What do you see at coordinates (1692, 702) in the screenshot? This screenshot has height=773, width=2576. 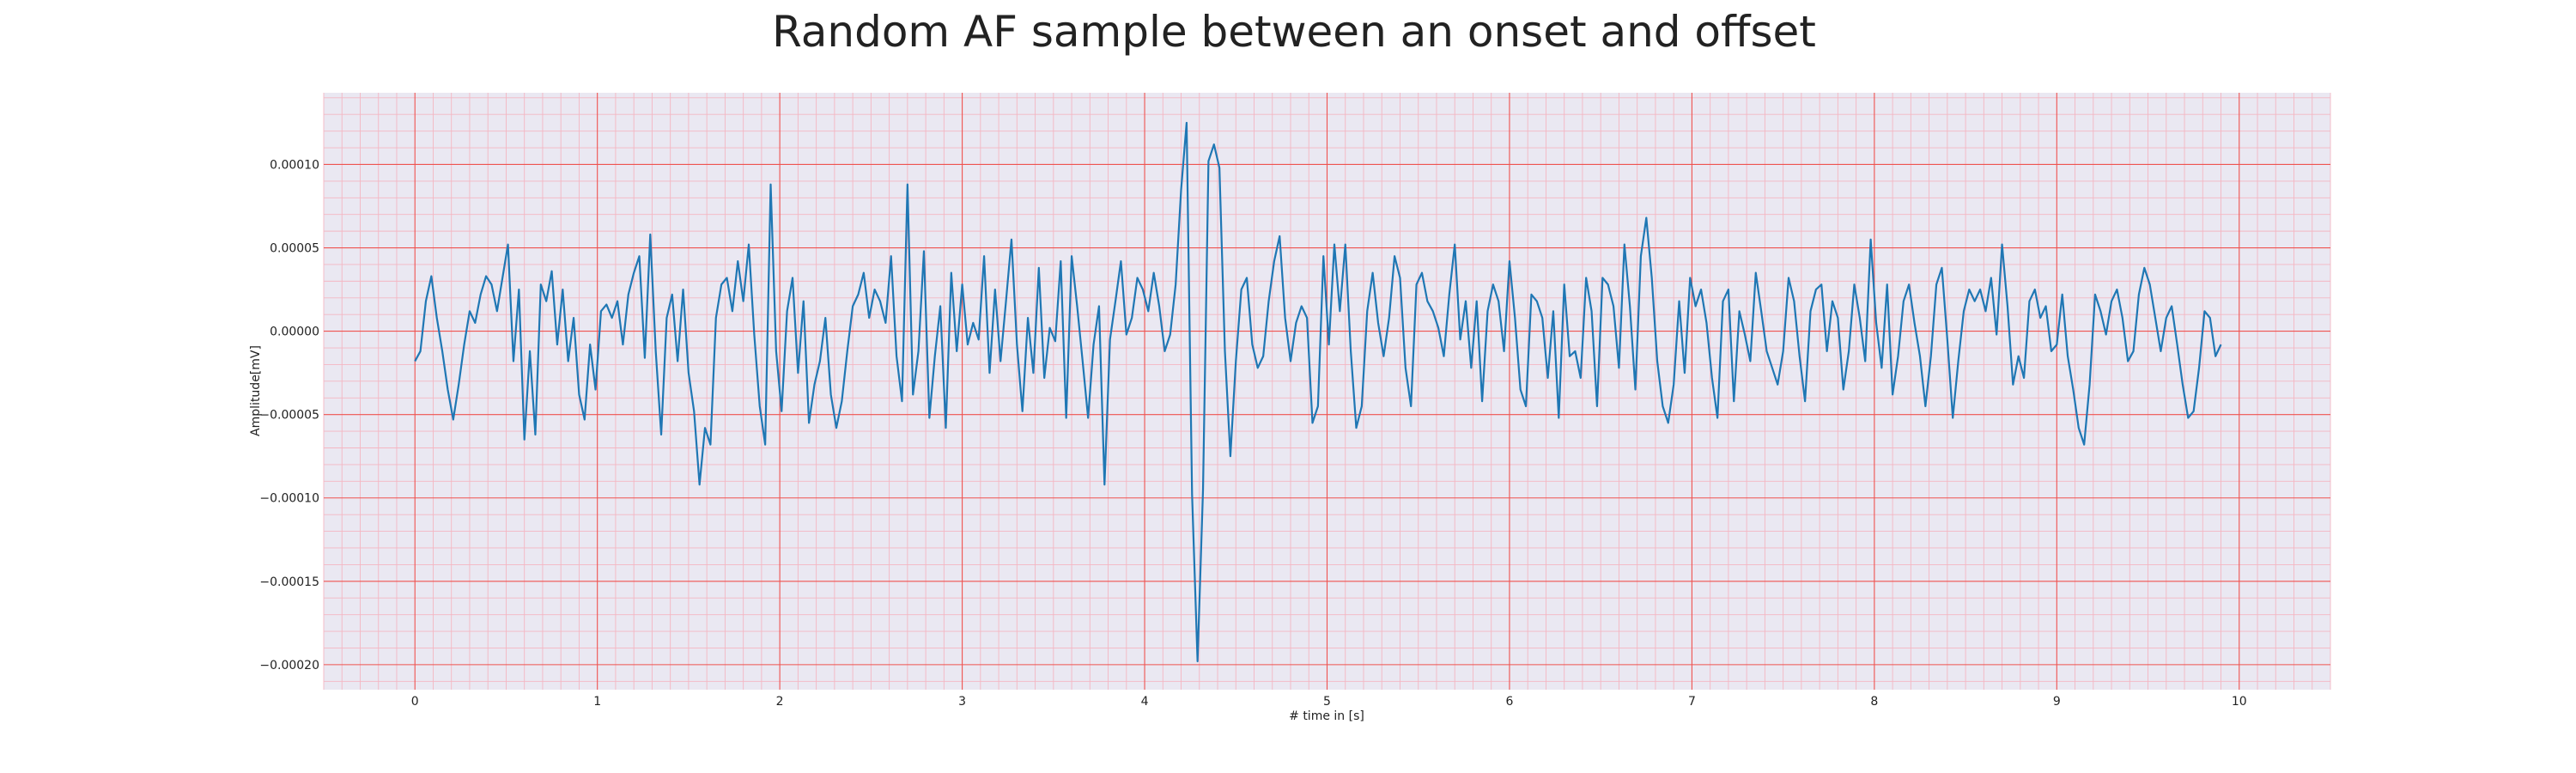 I see `x-tick-label: 7` at bounding box center [1692, 702].